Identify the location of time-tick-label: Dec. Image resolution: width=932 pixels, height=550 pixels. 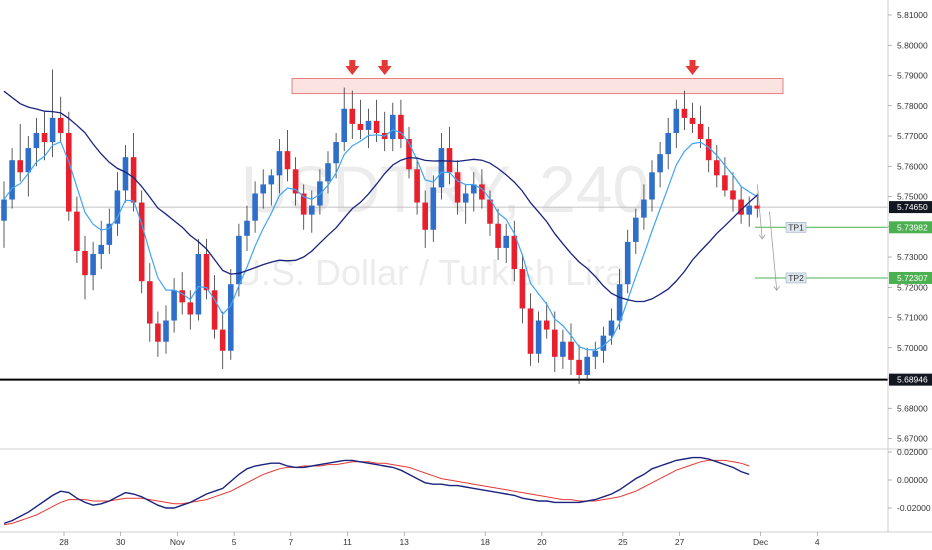
(761, 542).